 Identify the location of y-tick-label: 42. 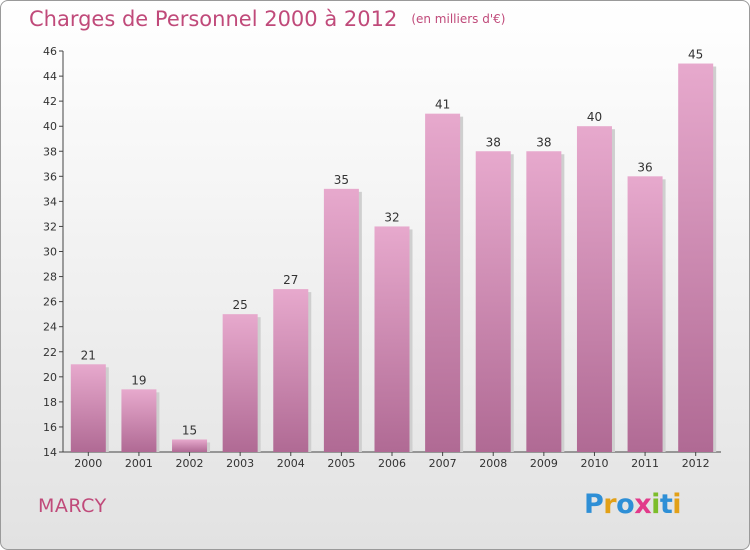
(50, 101).